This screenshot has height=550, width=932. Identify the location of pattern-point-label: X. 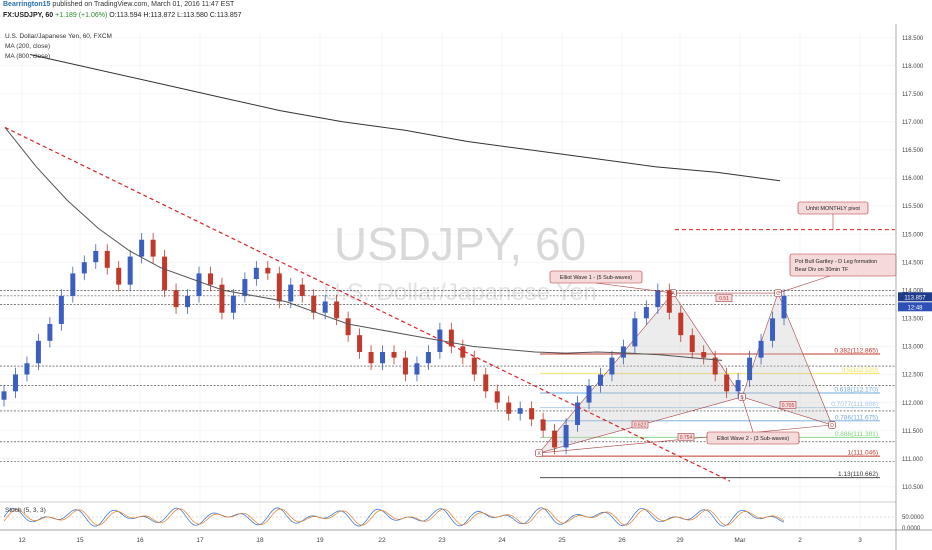
(539, 454).